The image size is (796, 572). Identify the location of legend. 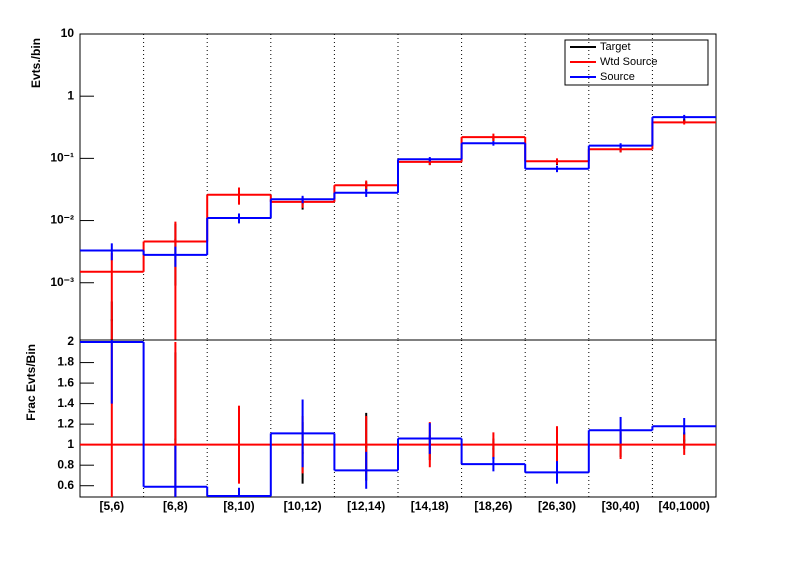
(636, 62).